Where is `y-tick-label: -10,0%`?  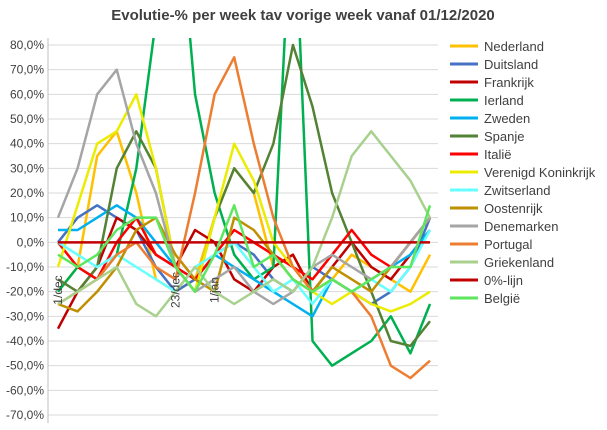 y-tick-label: -10,0% is located at coordinates (25, 267).